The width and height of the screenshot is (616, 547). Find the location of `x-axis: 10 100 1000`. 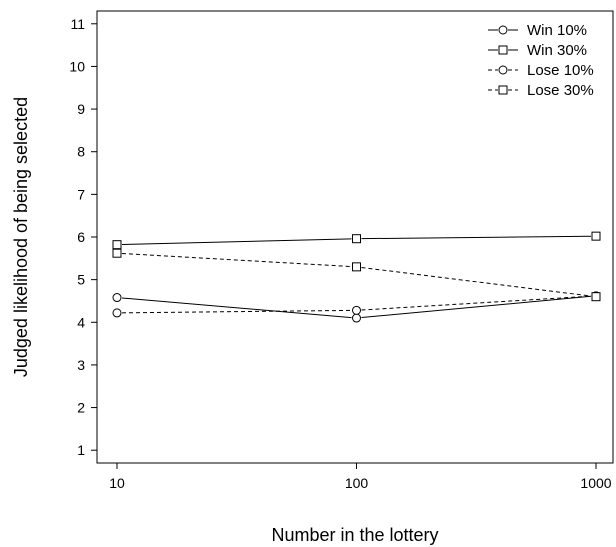

x-axis: 10 100 1000 is located at coordinates (360, 477).